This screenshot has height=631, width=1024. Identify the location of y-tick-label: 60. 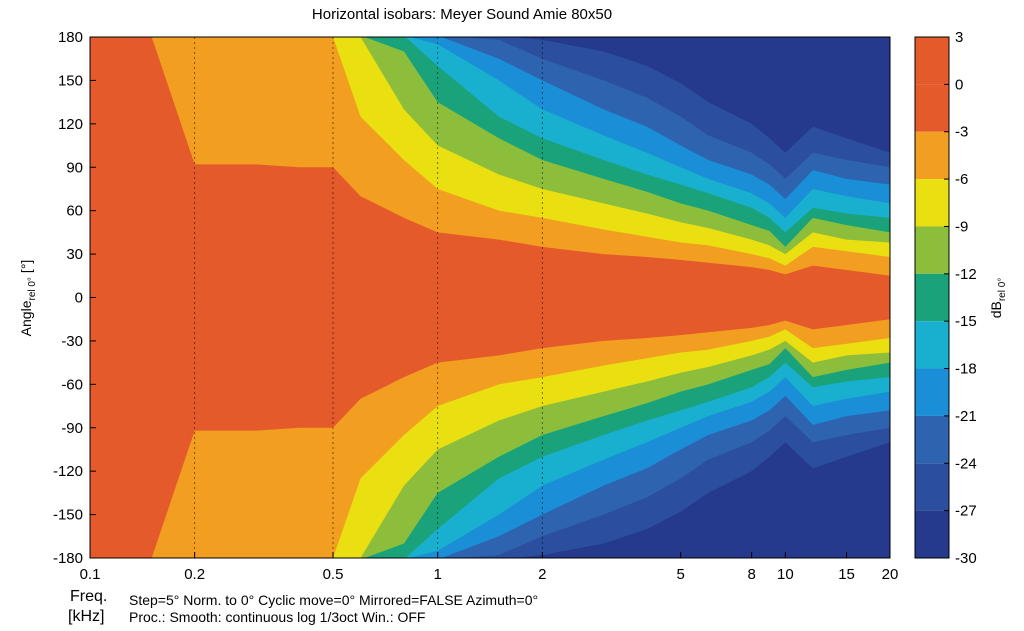
(74, 211).